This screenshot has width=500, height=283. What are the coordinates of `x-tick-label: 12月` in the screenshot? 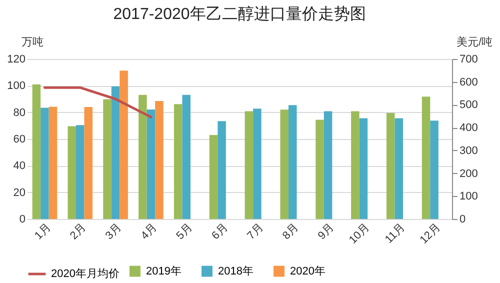 It's located at (430, 234).